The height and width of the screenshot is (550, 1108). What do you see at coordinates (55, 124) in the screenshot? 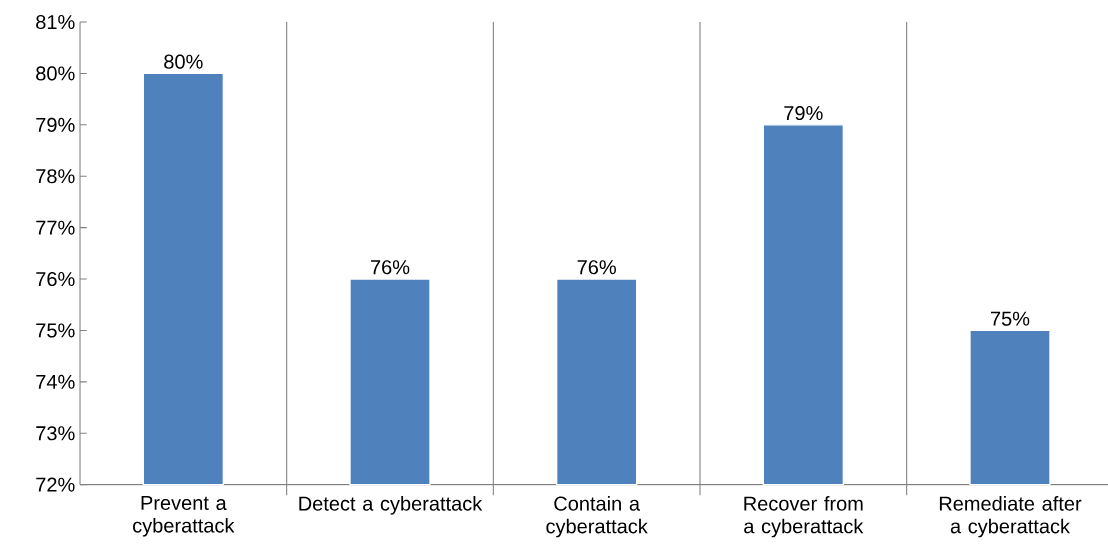
I see `y-tick-label: 79%` at bounding box center [55, 124].